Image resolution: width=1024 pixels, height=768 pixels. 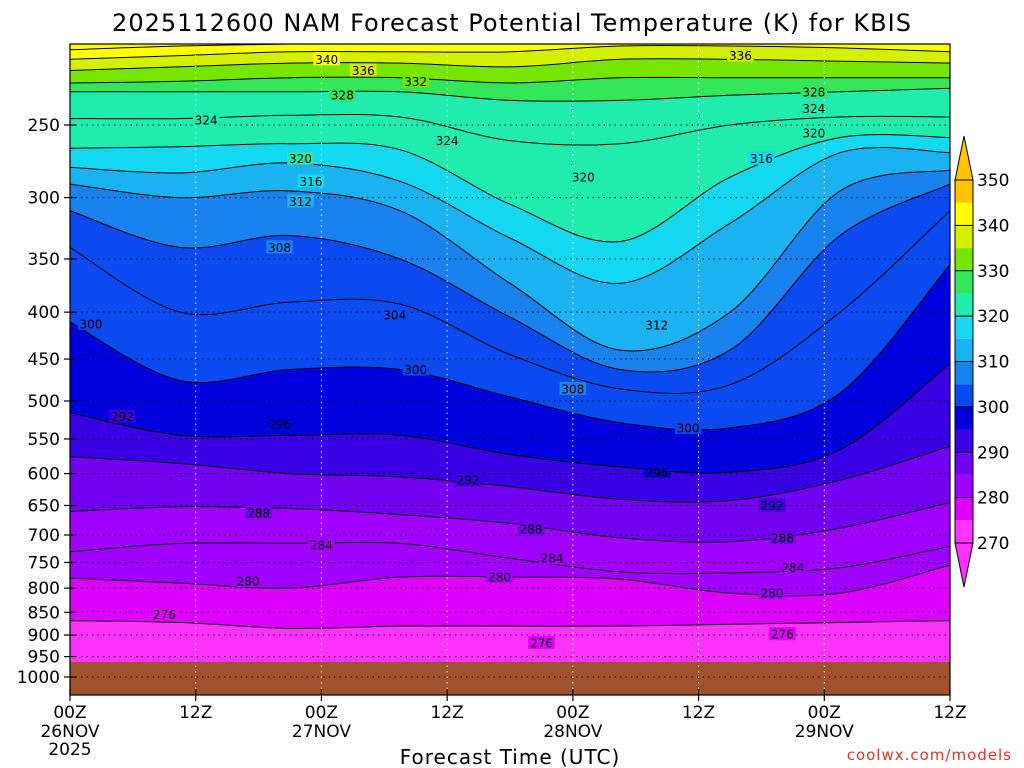 I want to click on y-tick-label: 250, so click(x=44, y=126).